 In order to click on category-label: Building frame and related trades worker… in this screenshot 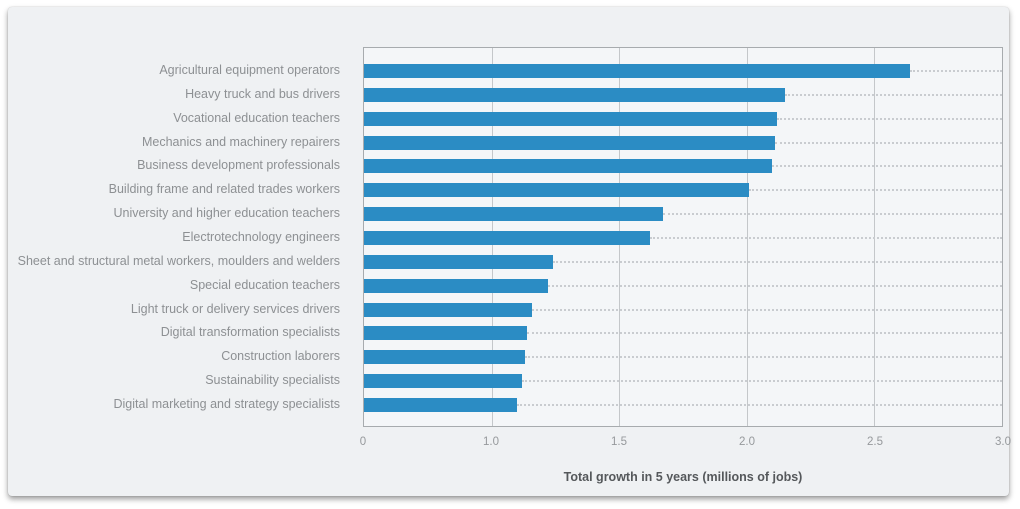, I will do `click(224, 189)`.